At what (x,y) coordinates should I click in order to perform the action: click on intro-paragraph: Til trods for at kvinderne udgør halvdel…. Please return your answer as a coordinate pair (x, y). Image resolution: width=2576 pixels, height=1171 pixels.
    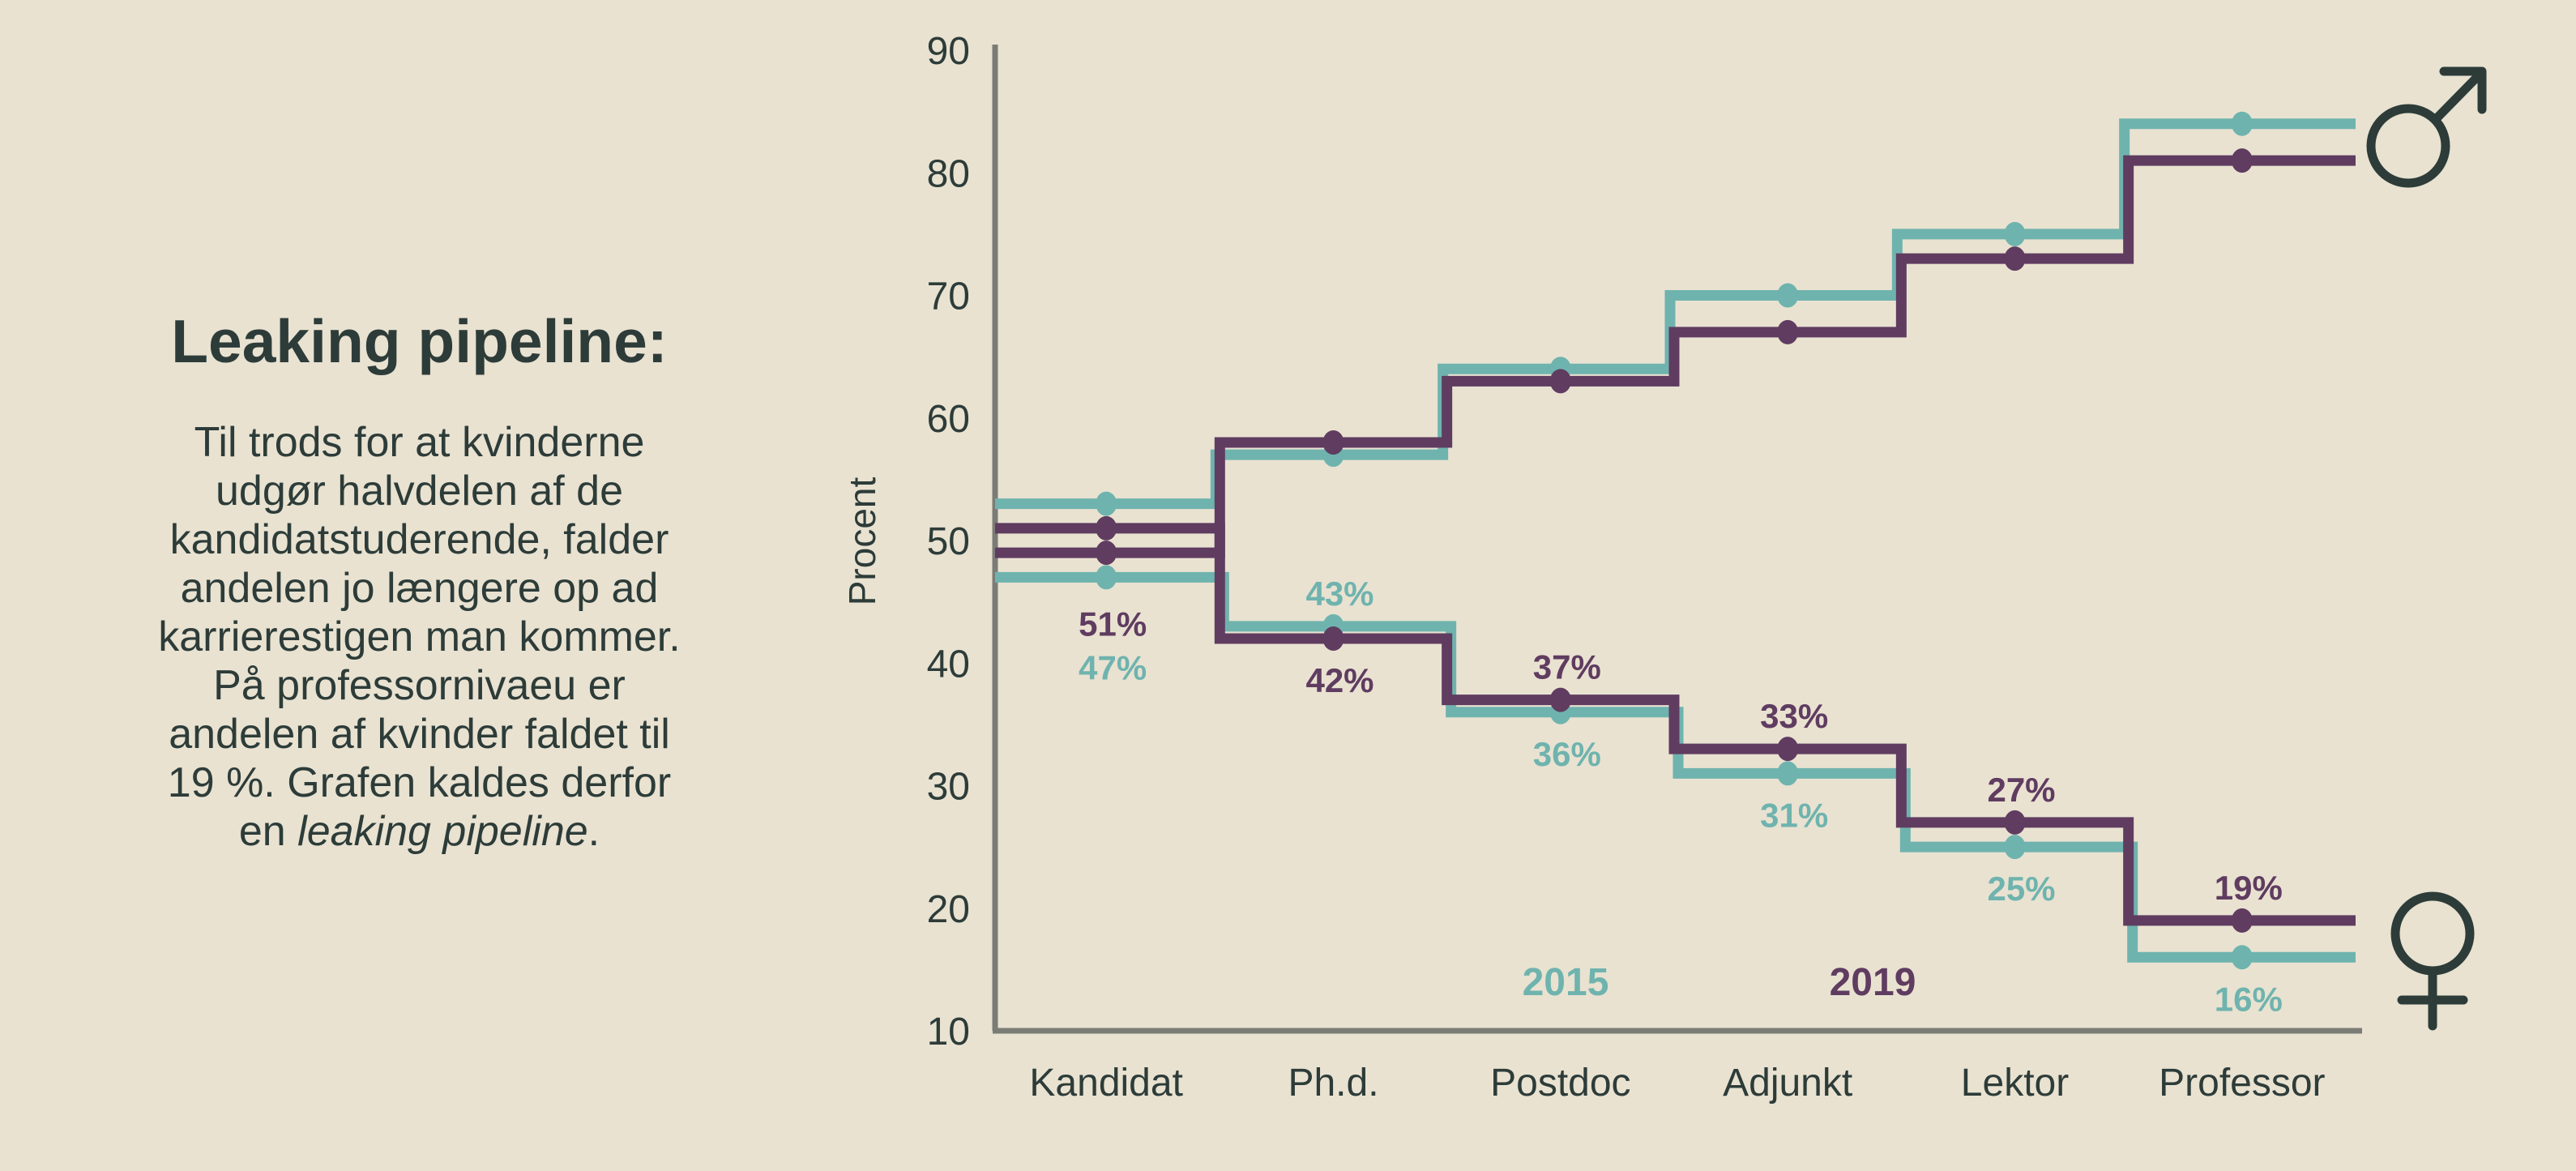
    Looking at the image, I should click on (419, 637).